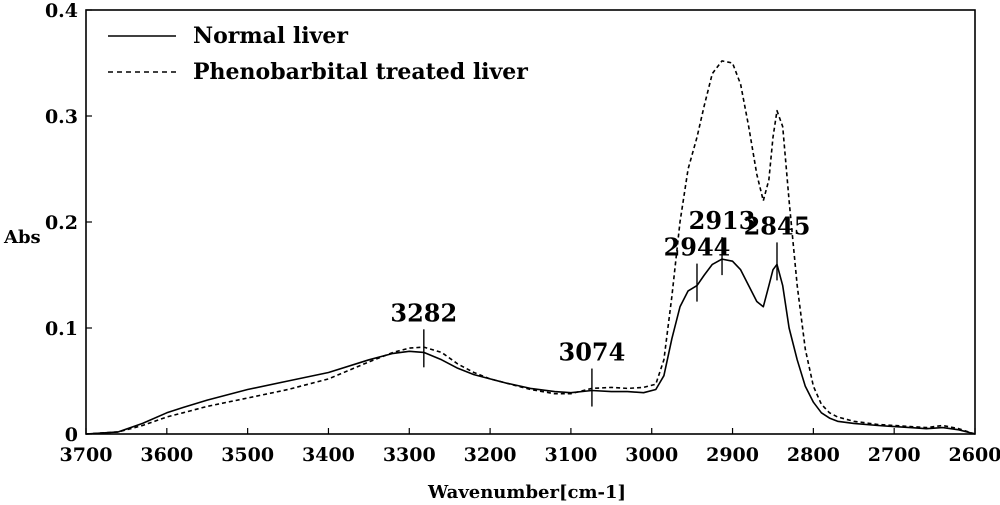  I want to click on y-tick-label: 0.3, so click(61, 117).